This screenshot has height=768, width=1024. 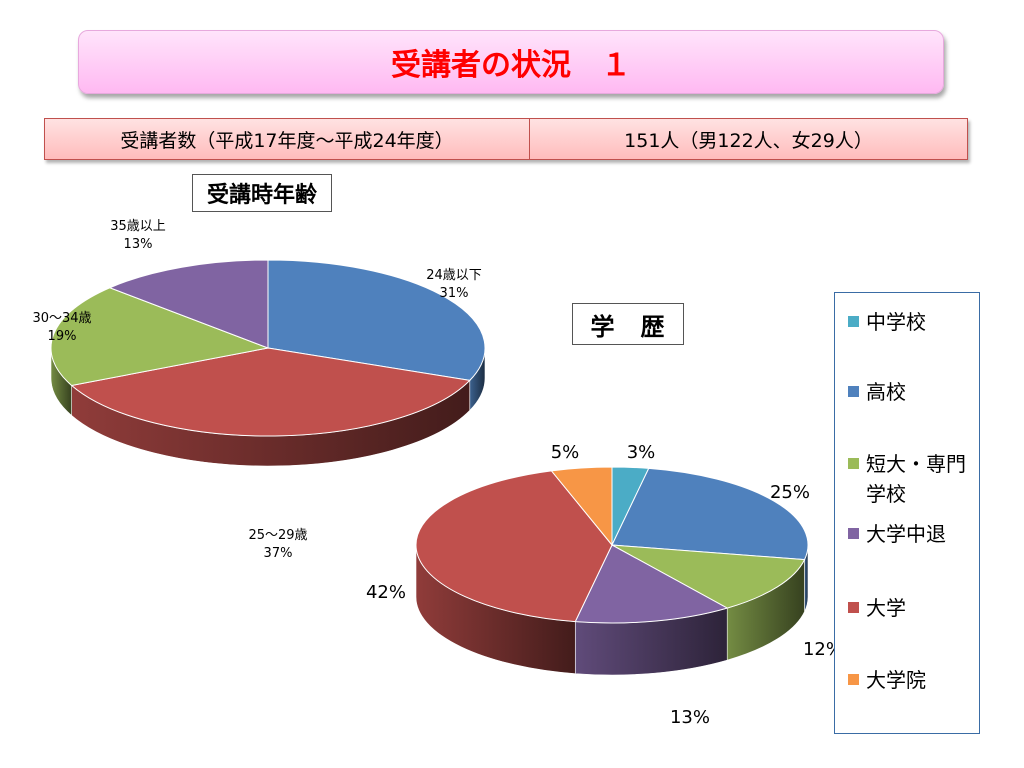 What do you see at coordinates (690, 717) in the screenshot?
I see `pie-label-3: 13%` at bounding box center [690, 717].